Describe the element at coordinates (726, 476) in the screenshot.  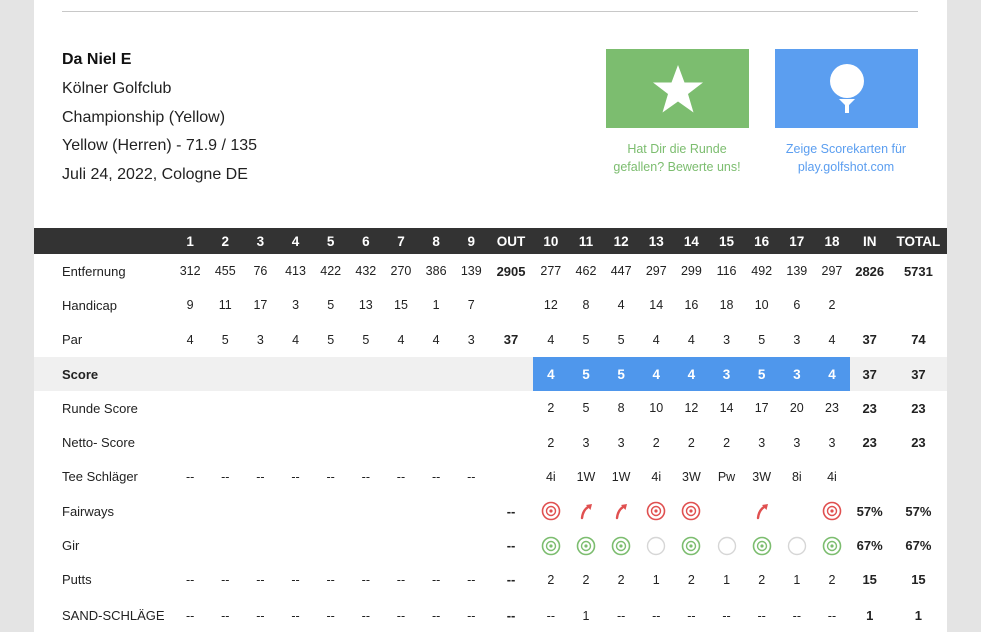
I see `score-cell: Pw` at that location.